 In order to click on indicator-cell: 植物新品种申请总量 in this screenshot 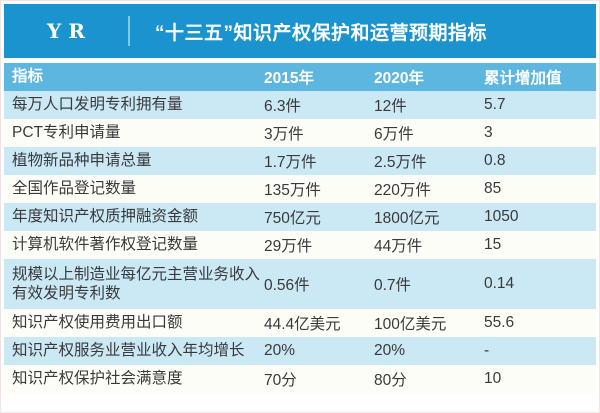, I will do `click(82, 161)`.